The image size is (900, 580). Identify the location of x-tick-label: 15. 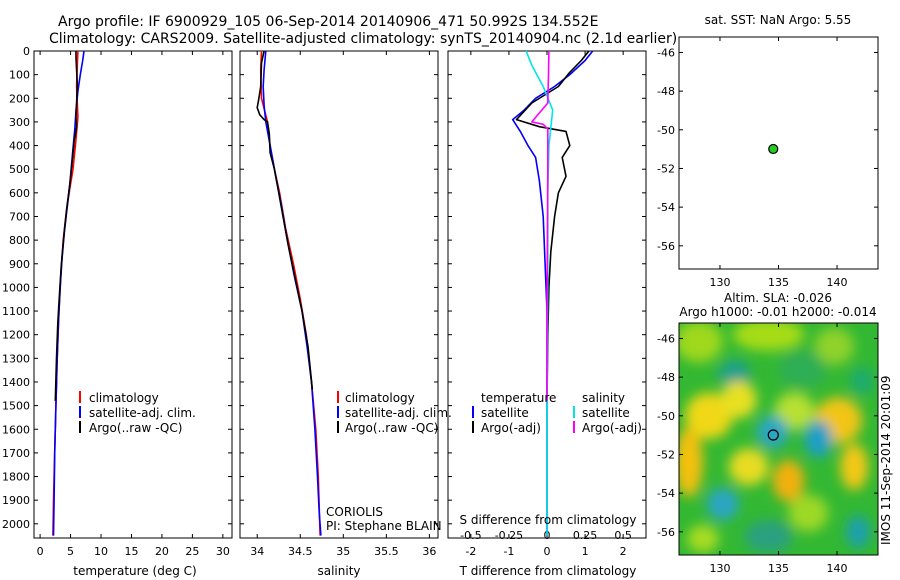
(131, 551).